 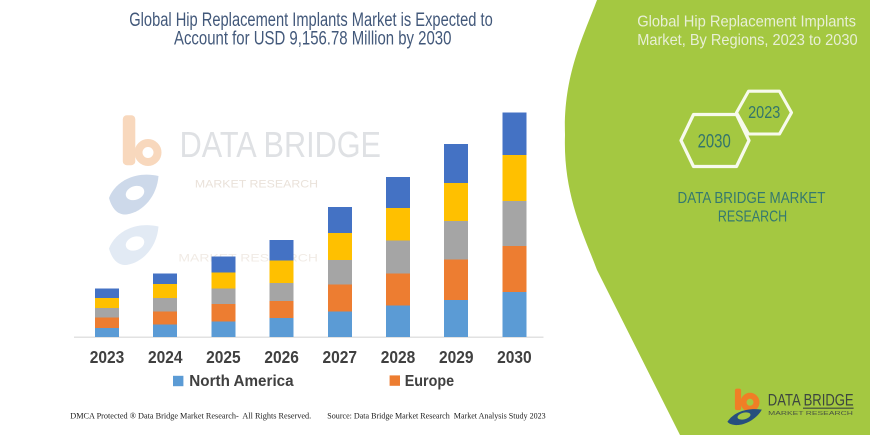 What do you see at coordinates (398, 357) in the screenshot?
I see `svg-text: 2028` at bounding box center [398, 357].